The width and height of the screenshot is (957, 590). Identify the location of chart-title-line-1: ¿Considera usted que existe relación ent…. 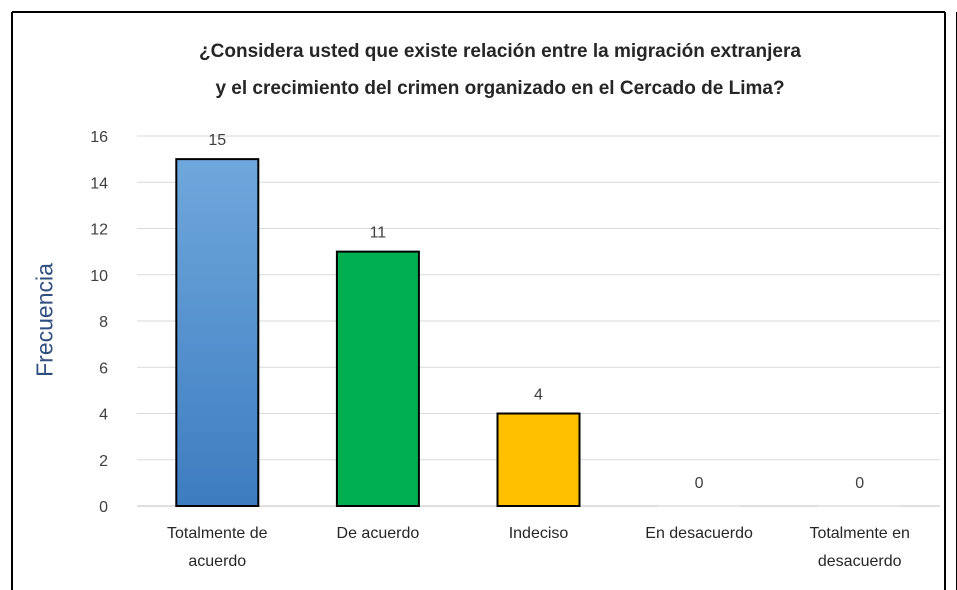
(500, 51).